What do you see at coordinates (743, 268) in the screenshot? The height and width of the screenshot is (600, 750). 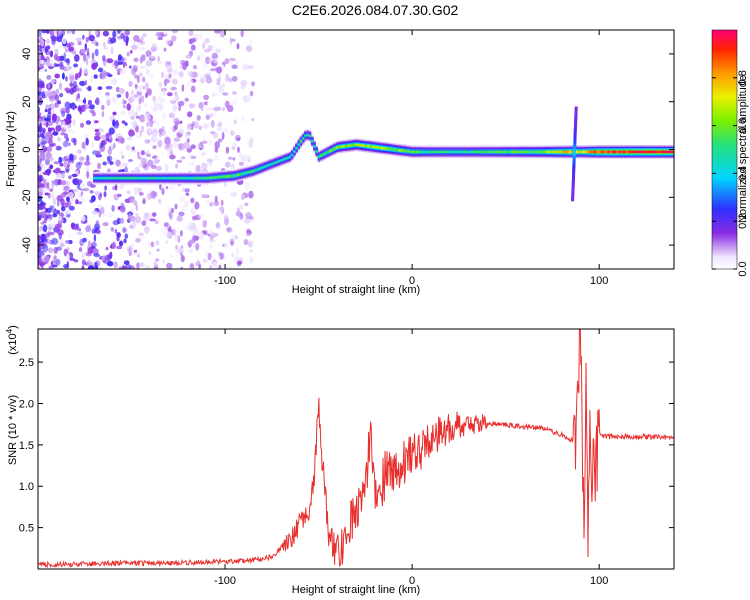 I see `colorbar-tick-label: 0.0` at bounding box center [743, 268].